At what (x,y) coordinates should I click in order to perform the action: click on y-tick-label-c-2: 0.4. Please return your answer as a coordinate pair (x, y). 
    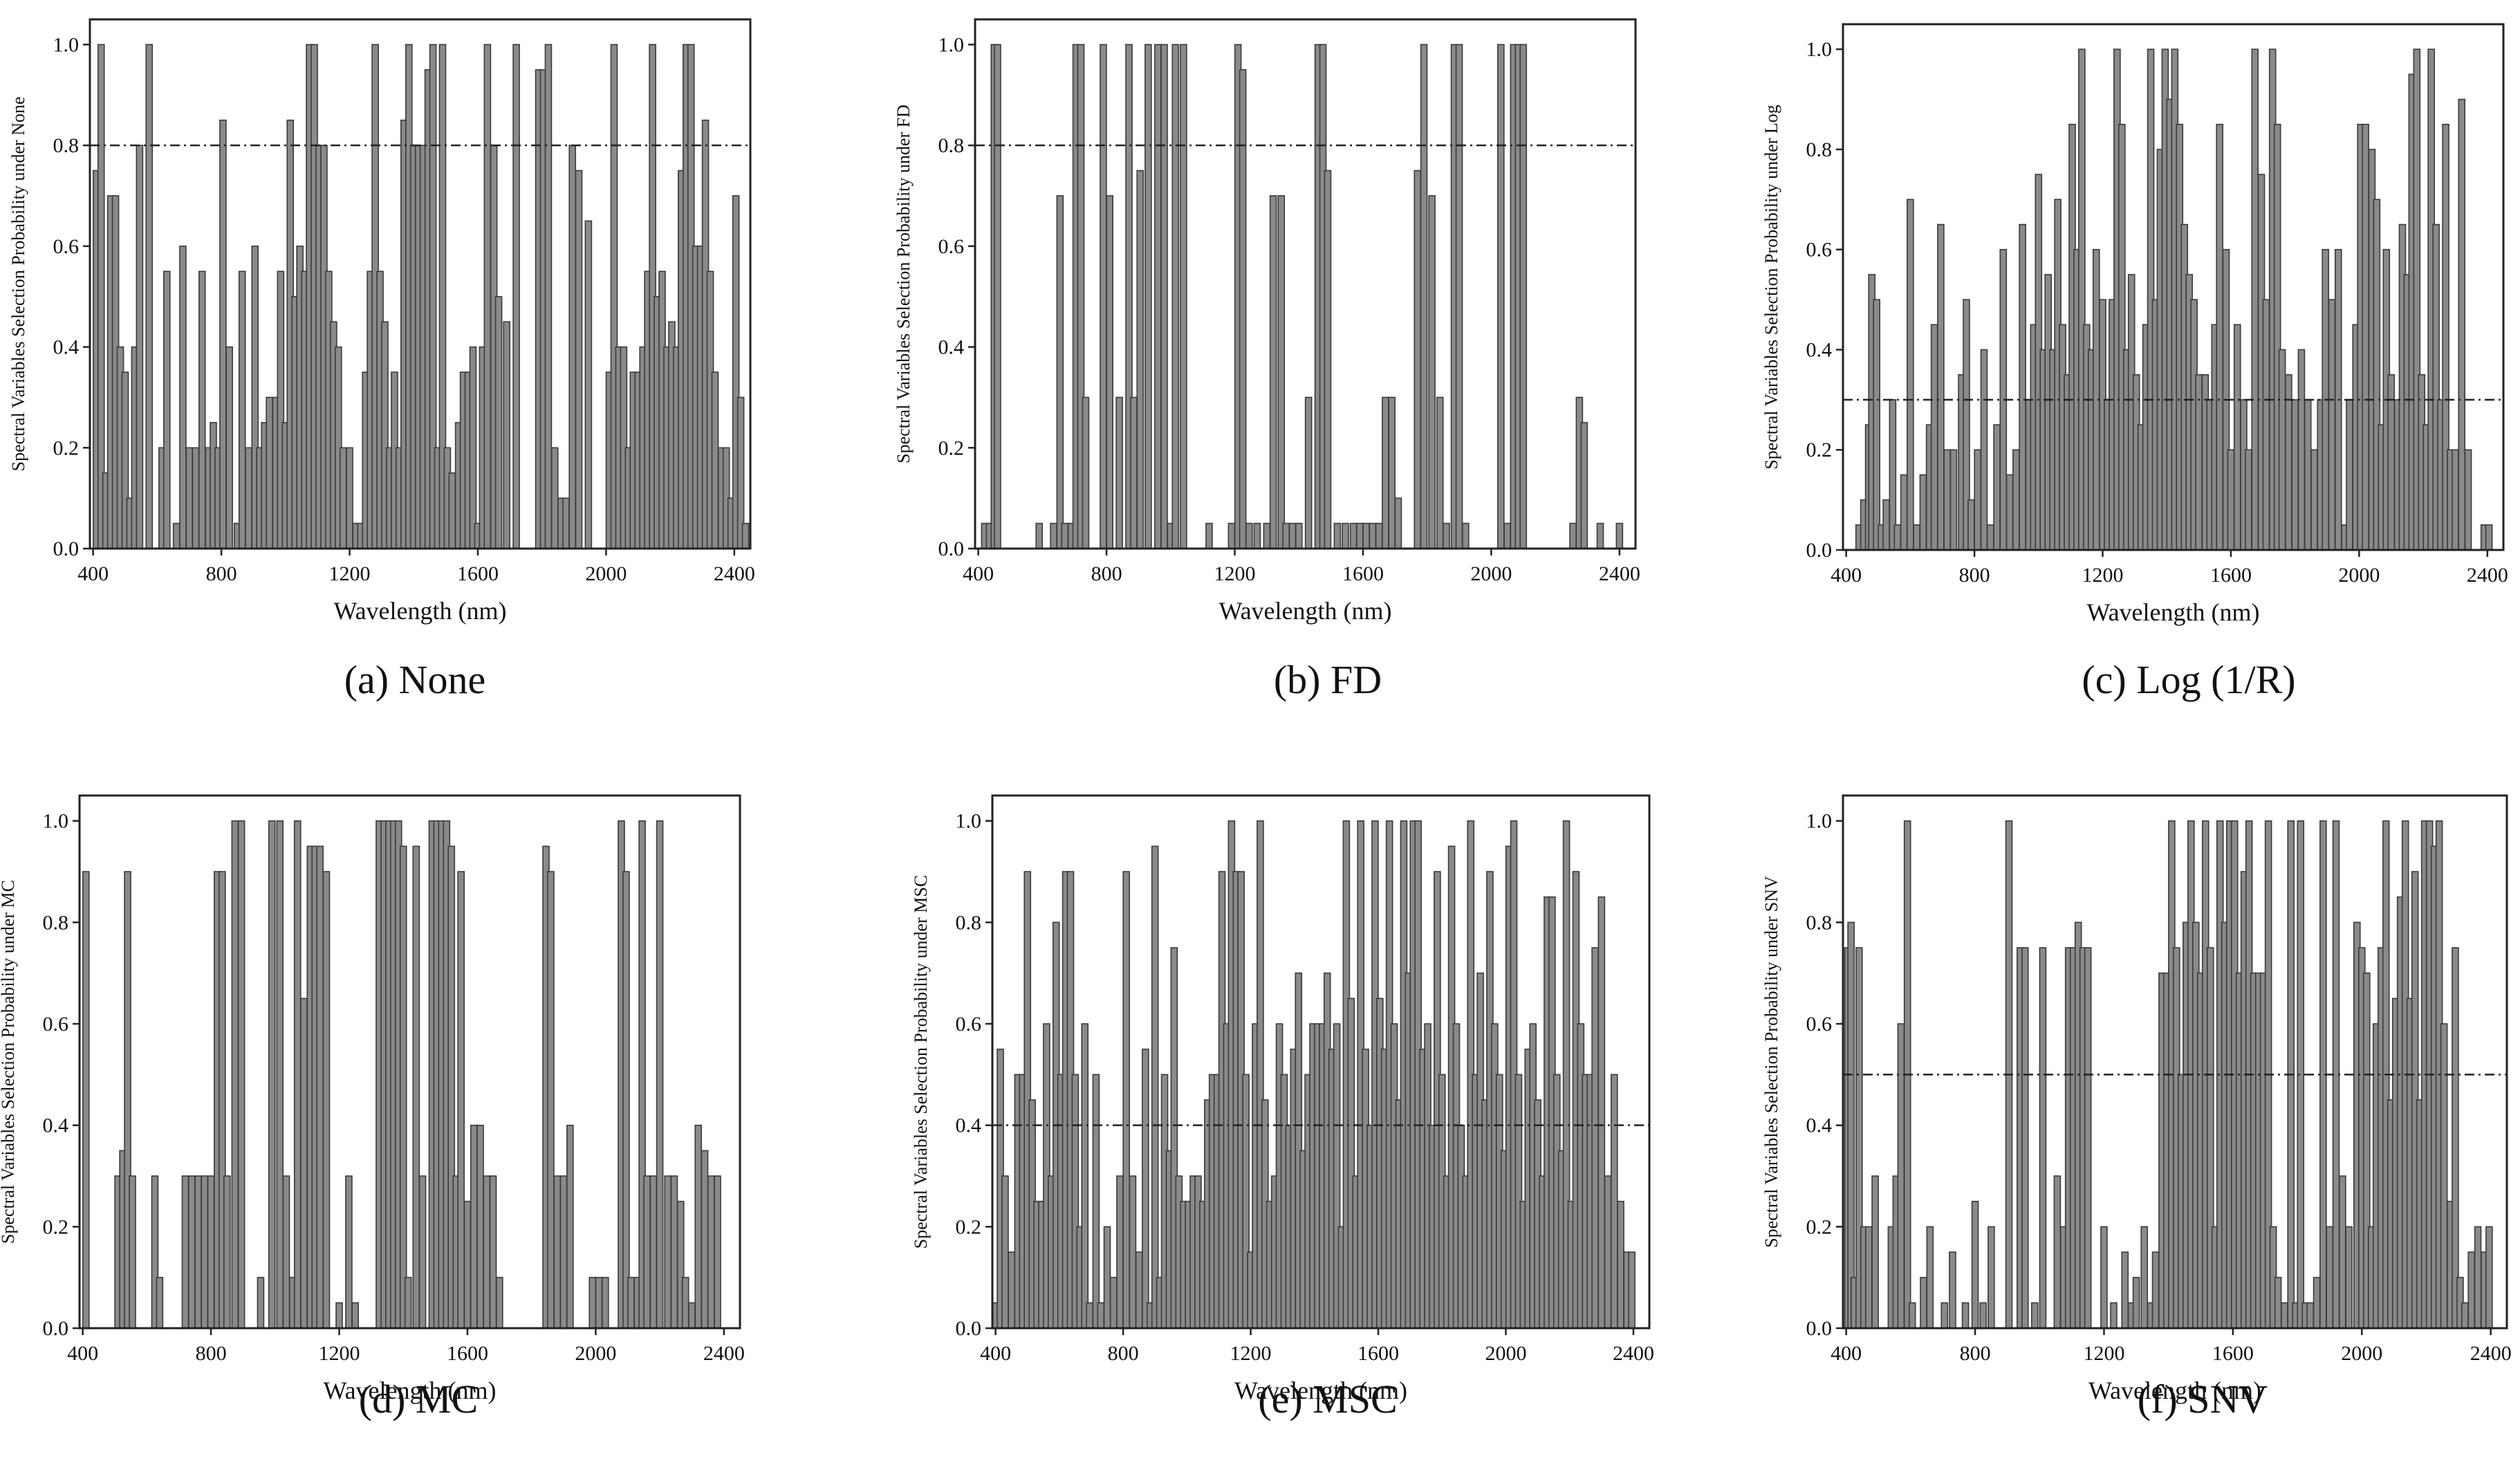
    Looking at the image, I should click on (1820, 349).